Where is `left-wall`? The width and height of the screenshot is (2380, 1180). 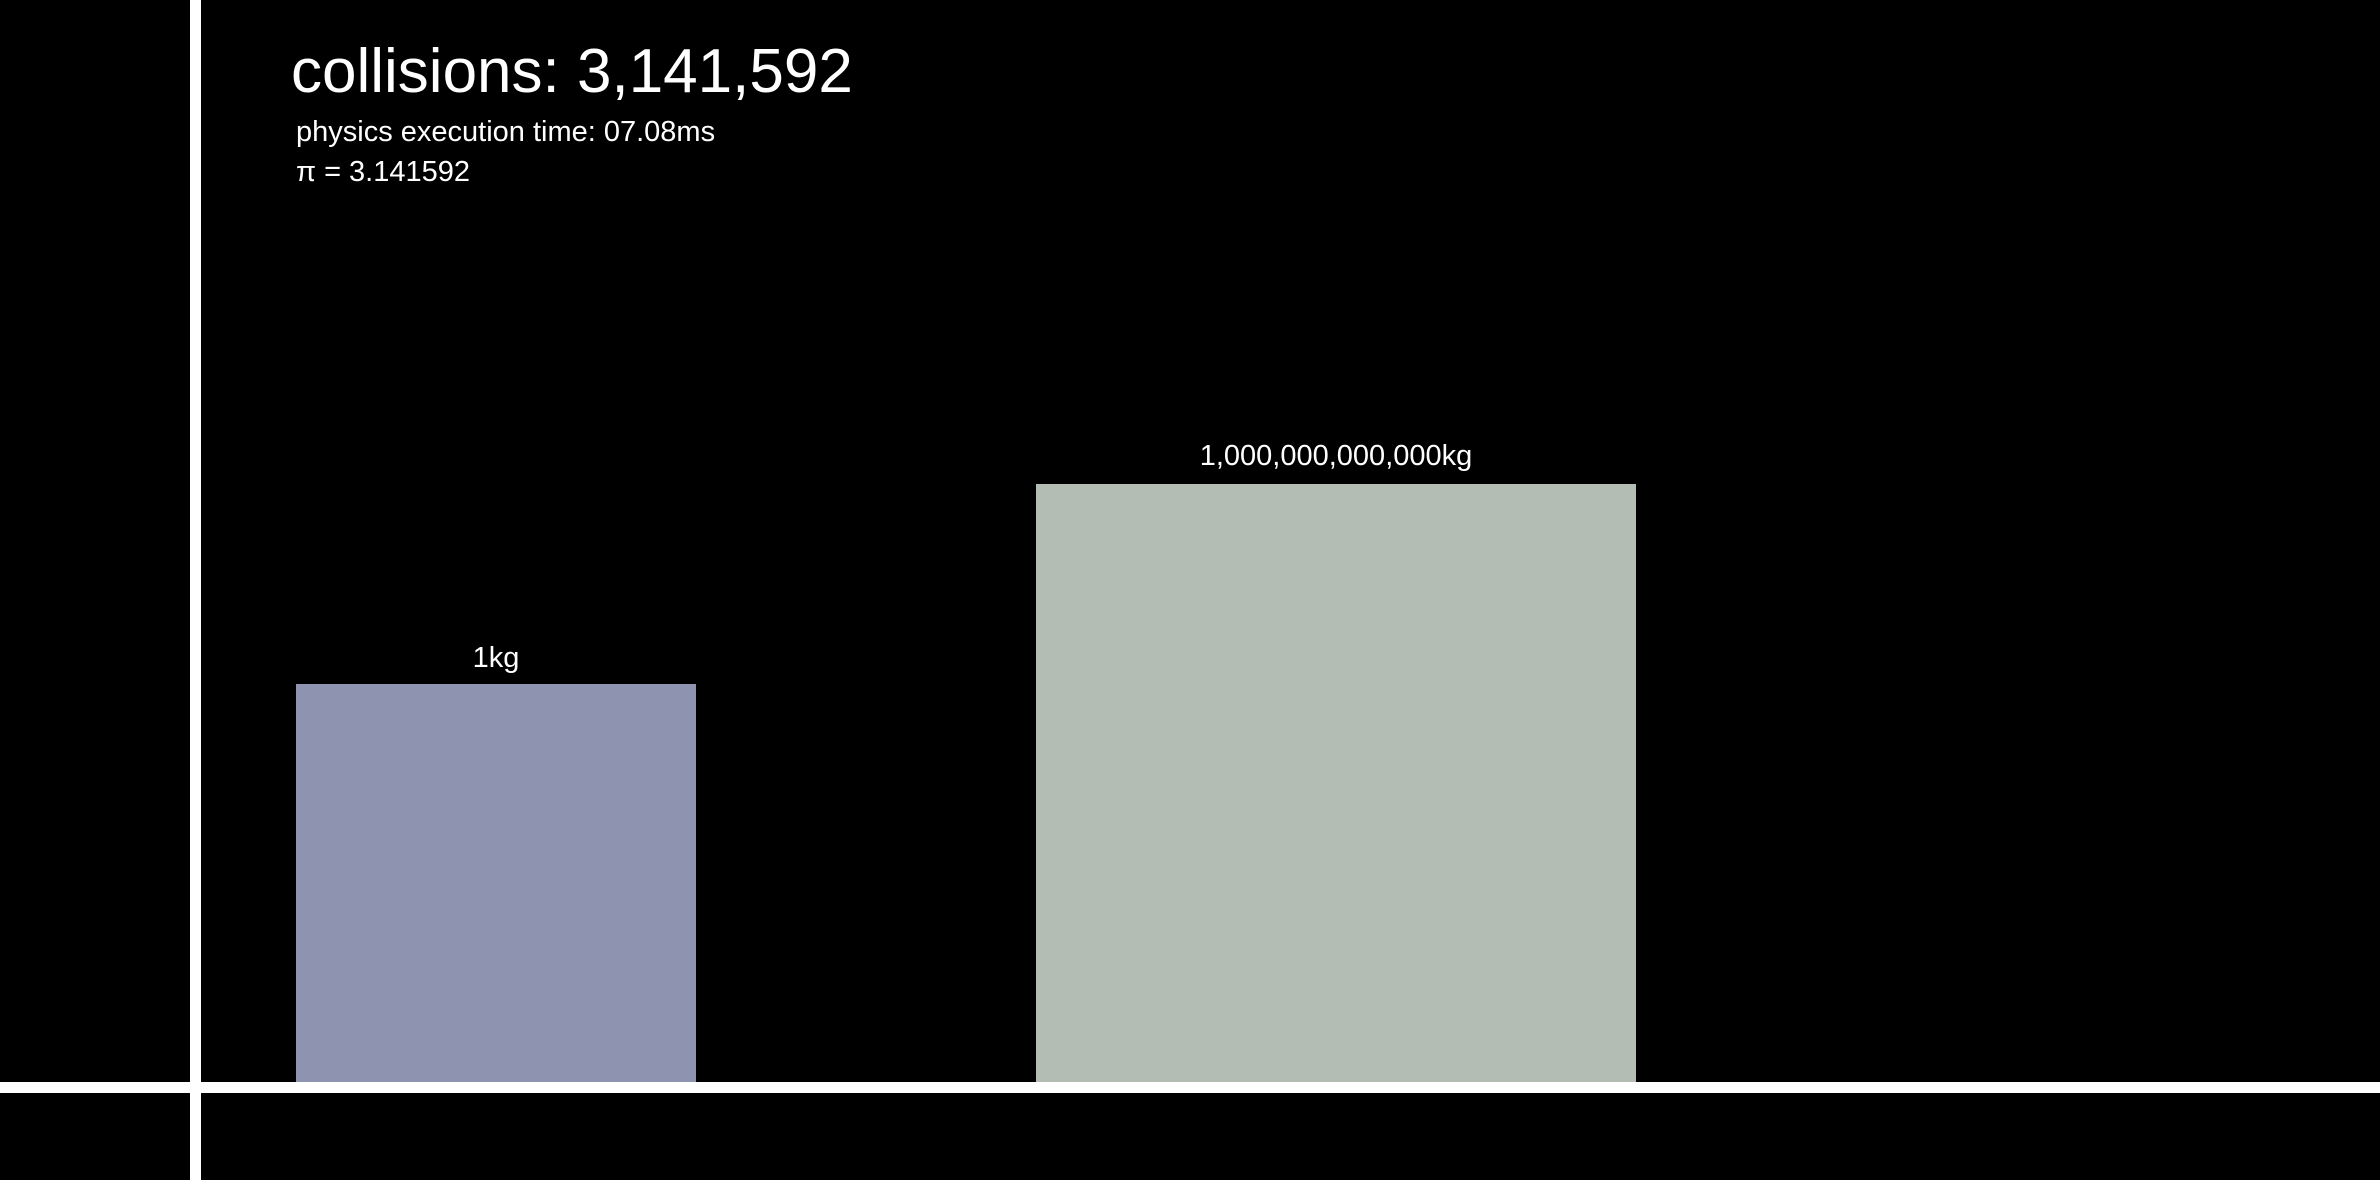
left-wall is located at coordinates (195, 590).